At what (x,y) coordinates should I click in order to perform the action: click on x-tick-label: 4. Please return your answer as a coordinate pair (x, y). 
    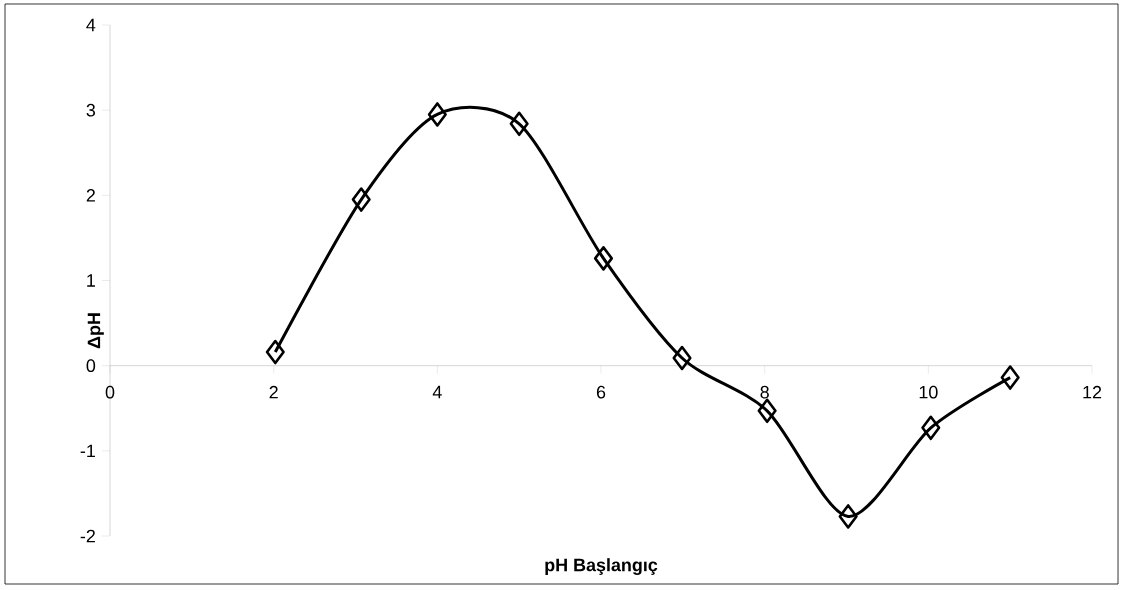
    Looking at the image, I should click on (437, 392).